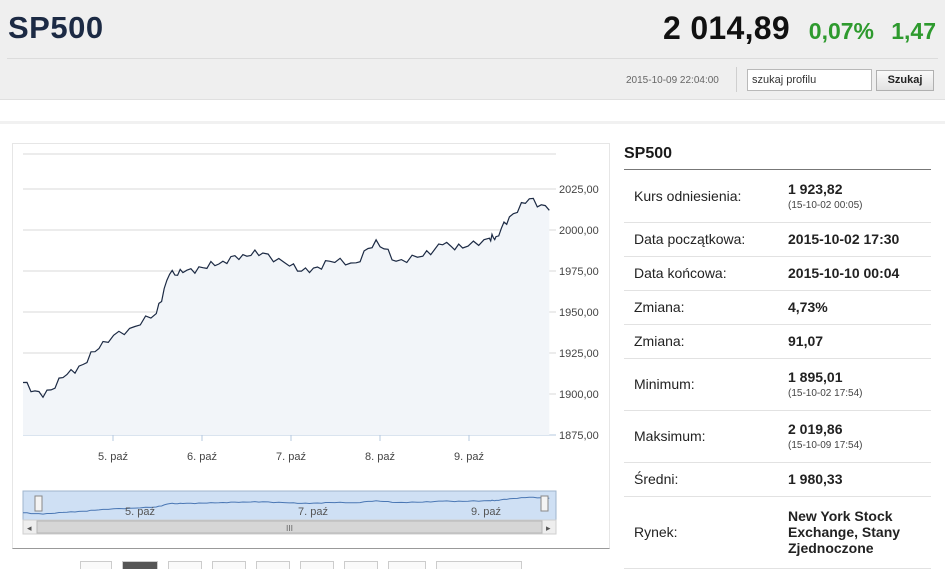 This screenshot has width=945, height=574. Describe the element at coordinates (579, 313) in the screenshot. I see `y-tick-label: 1950,00` at that location.